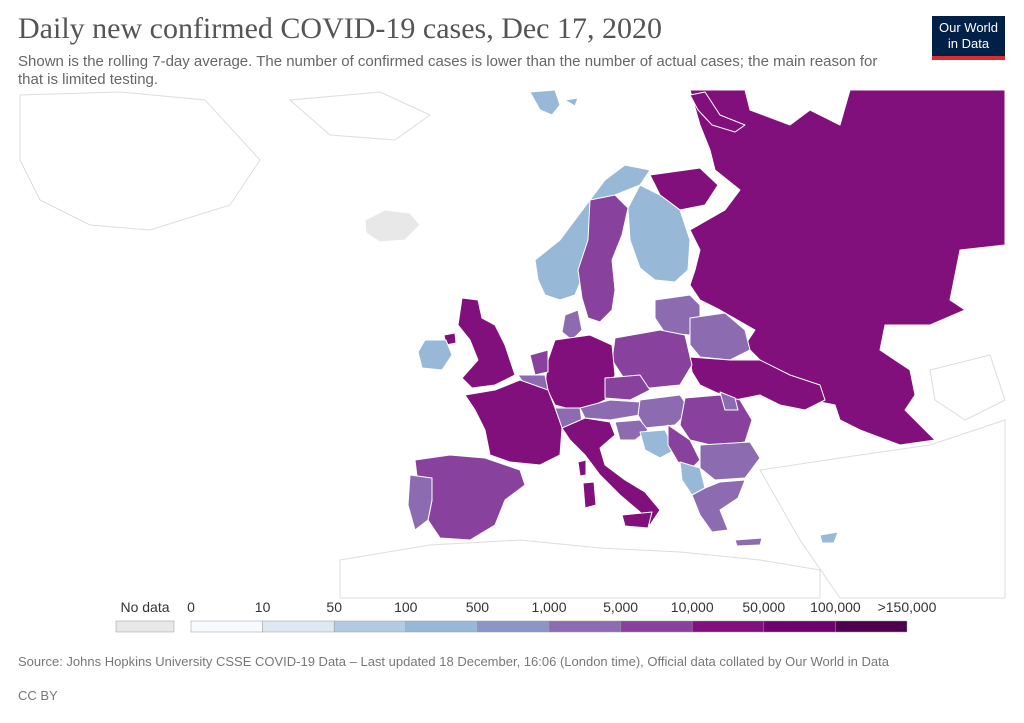  I want to click on region-novaya-zemlya, so click(717, 112).